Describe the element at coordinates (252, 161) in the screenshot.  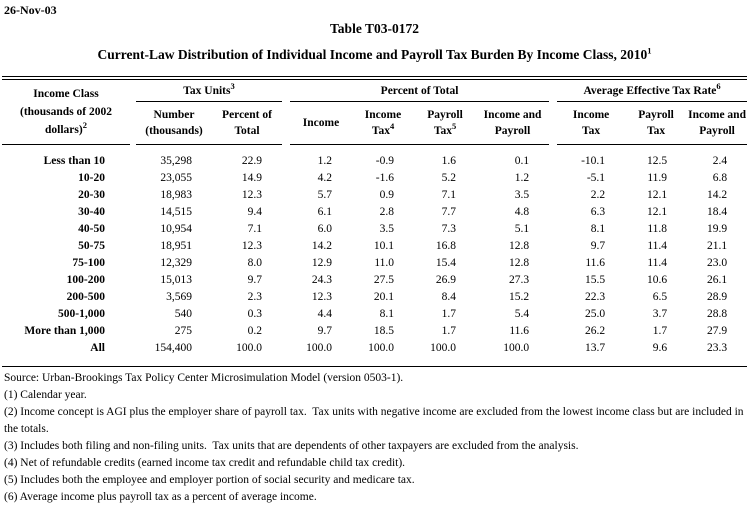
I see `cell-value: 22.9` at that location.